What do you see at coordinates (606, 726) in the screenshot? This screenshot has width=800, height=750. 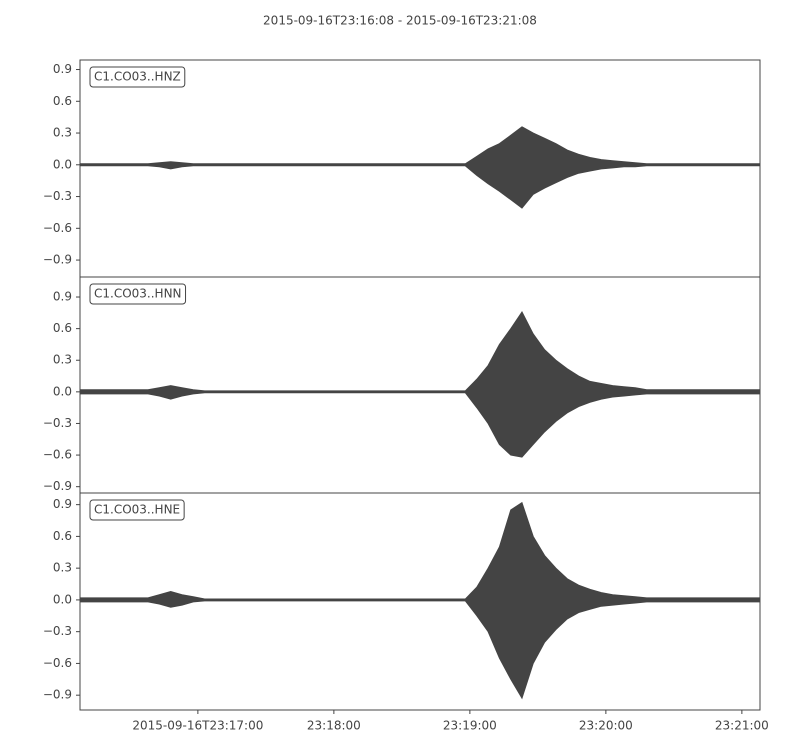 I see `x-tick-label: 23:20:00` at bounding box center [606, 726].